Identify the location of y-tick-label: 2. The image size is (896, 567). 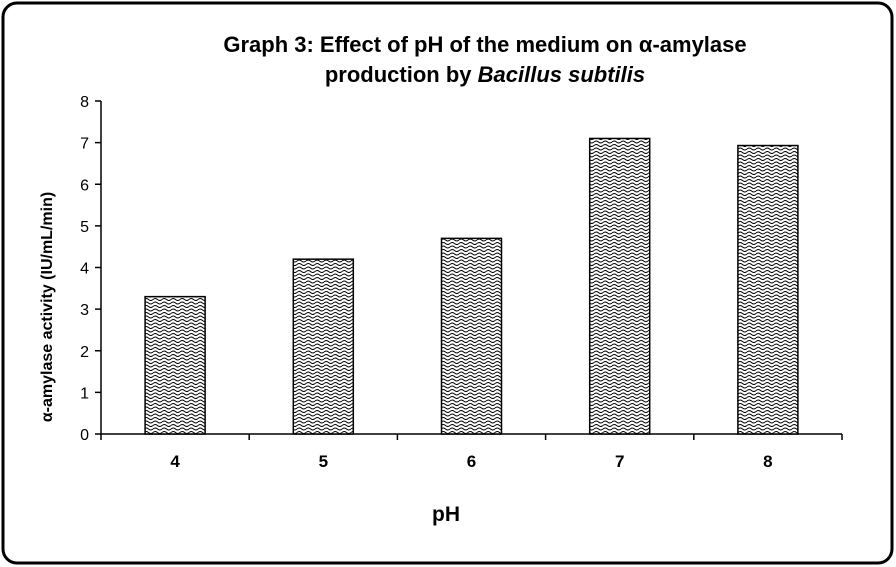
(84, 352).